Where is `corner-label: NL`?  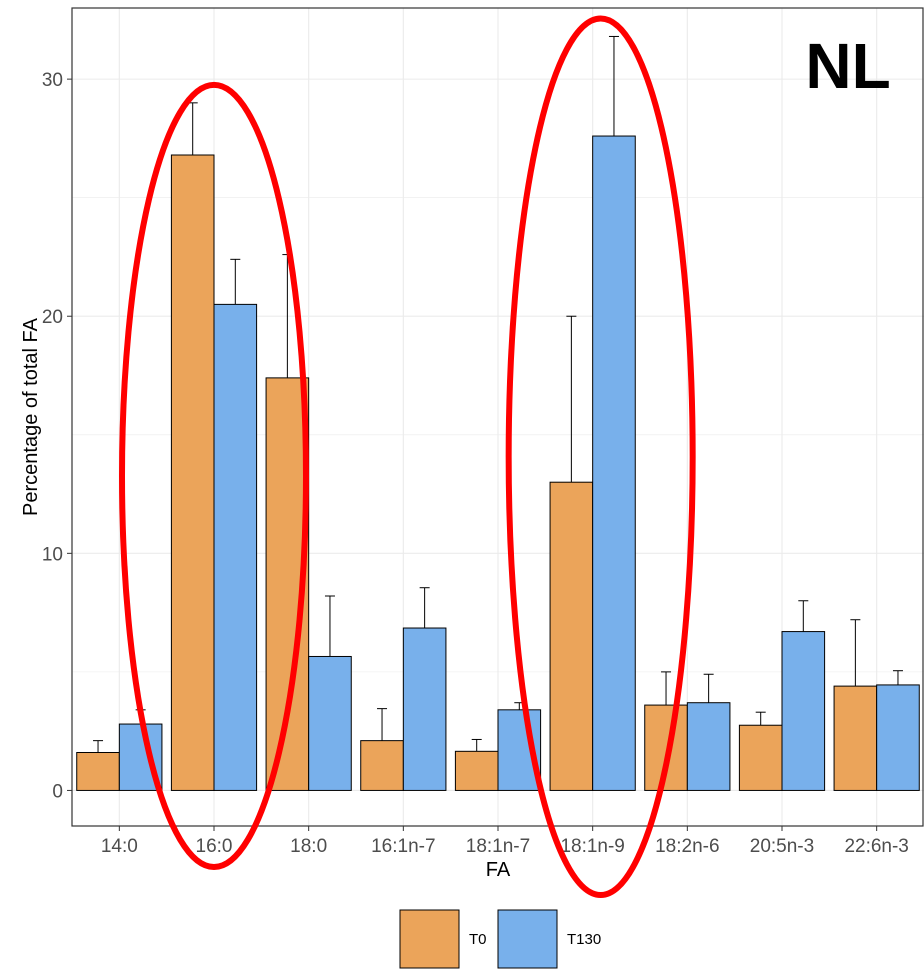 corner-label: NL is located at coordinates (847, 66).